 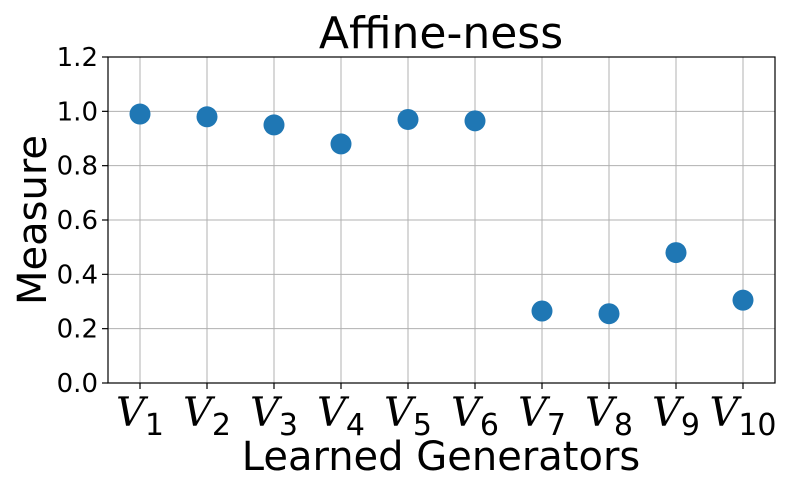 I want to click on y-tick-label: 1.0, so click(x=77, y=112).